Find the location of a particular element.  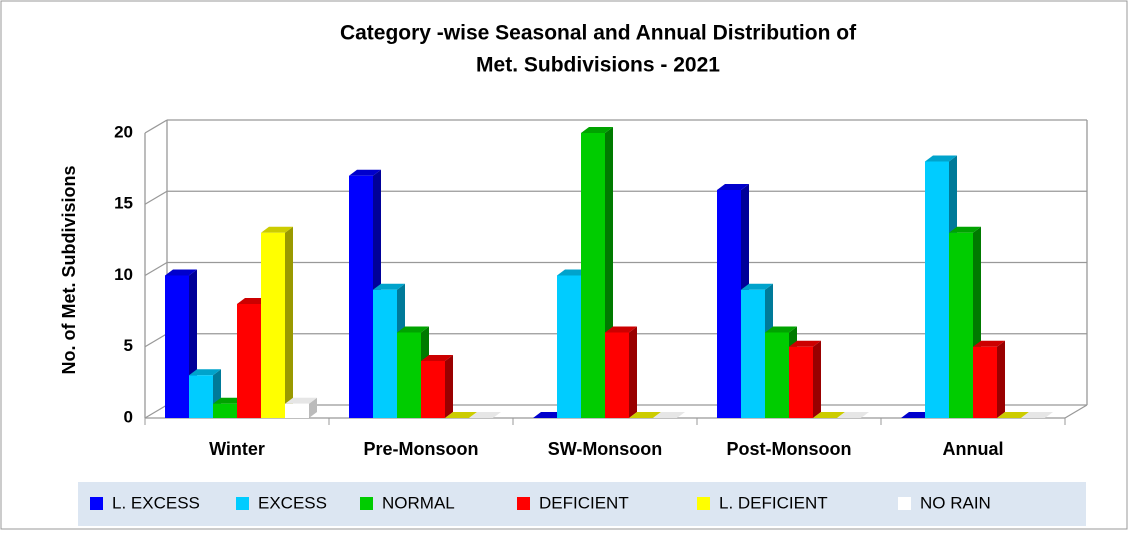

y-tick-label: 15 is located at coordinates (123, 203).